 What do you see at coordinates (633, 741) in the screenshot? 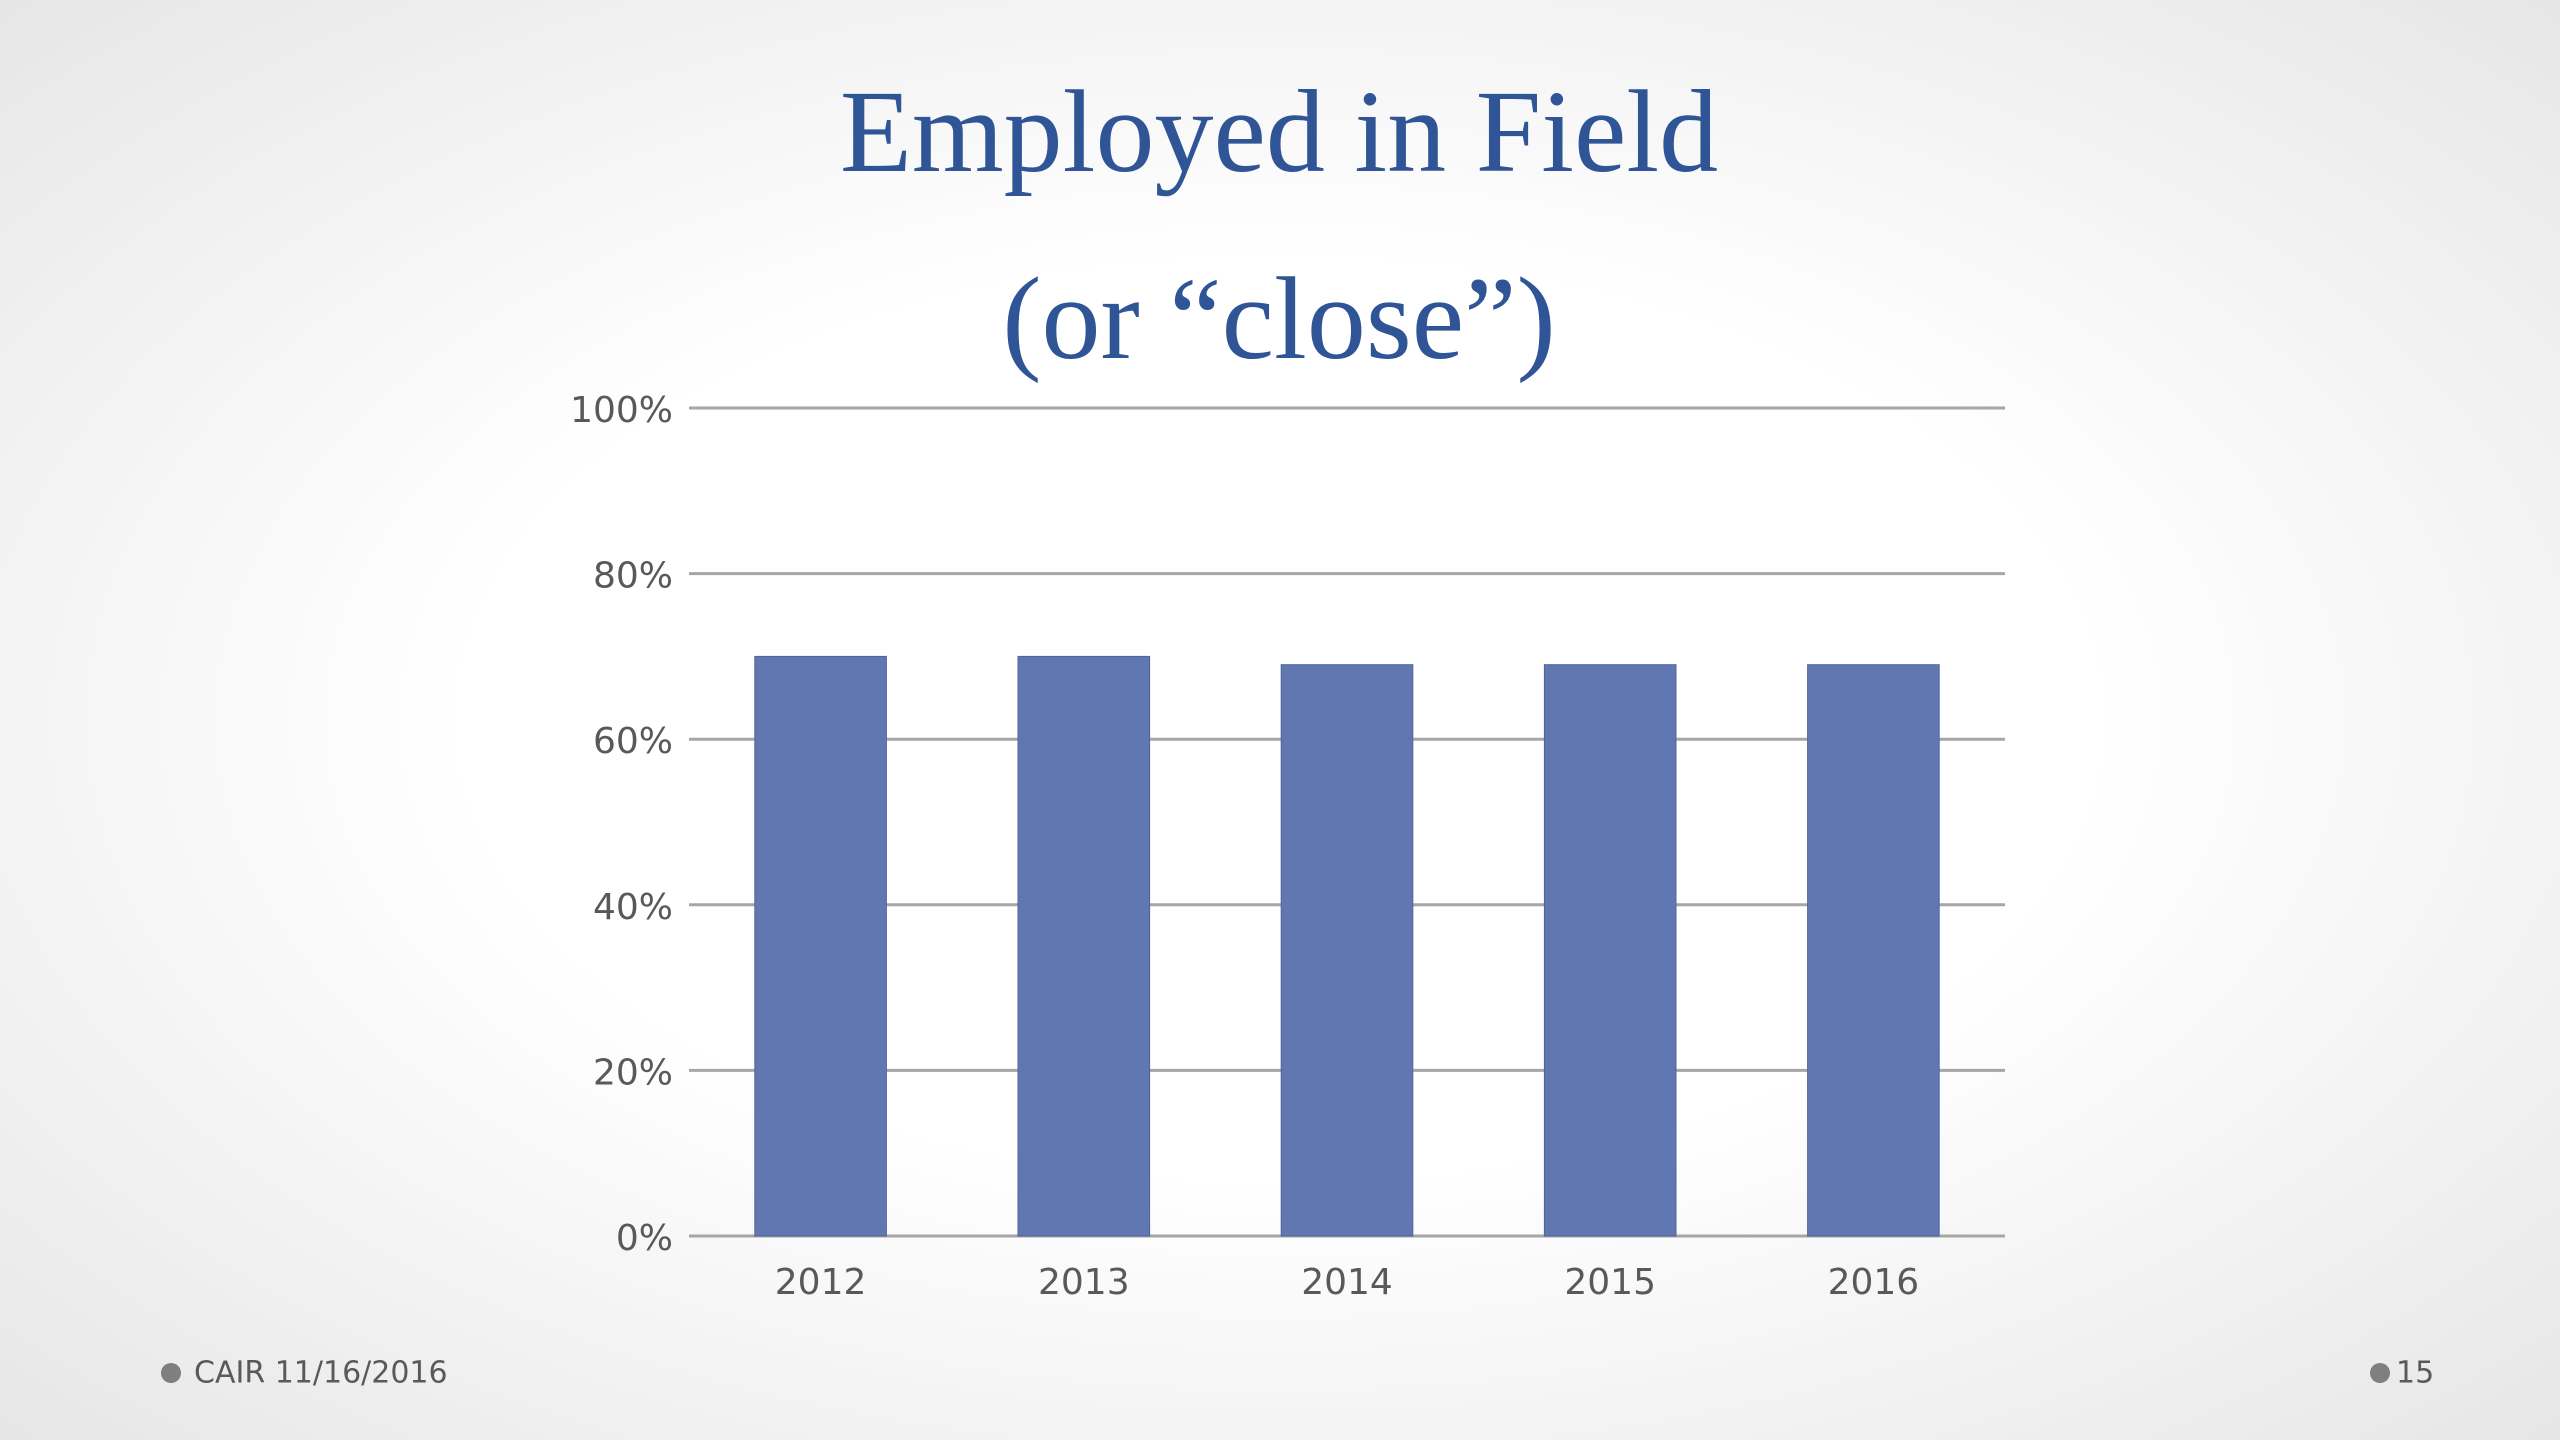
I see `y-tick-label: 60%` at bounding box center [633, 741].